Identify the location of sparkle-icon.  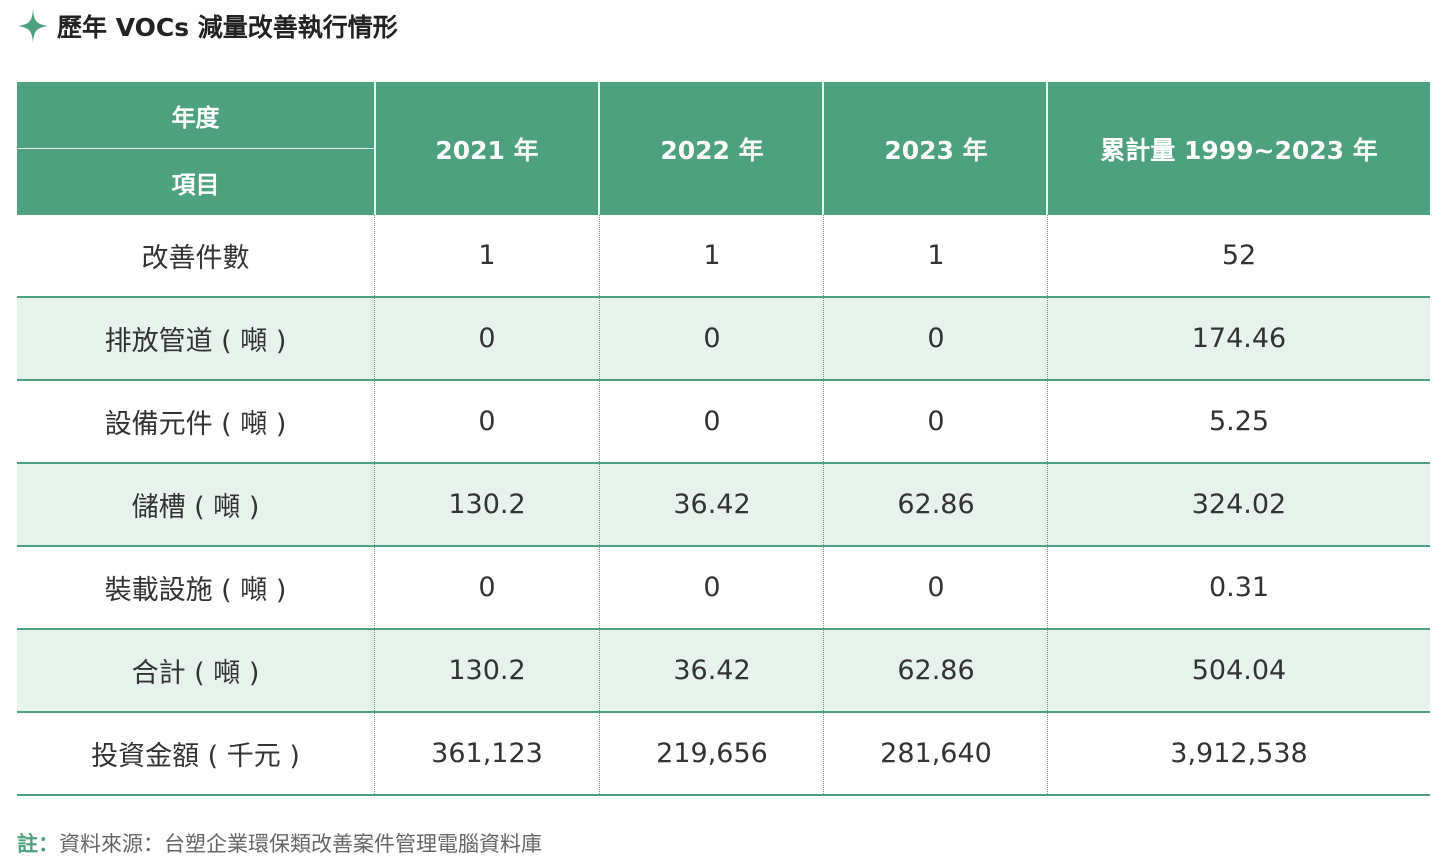
(33, 26).